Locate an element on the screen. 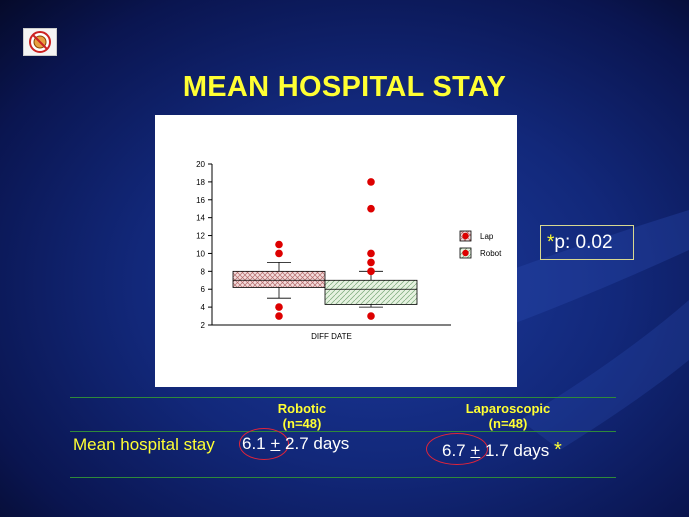 The width and height of the screenshot is (689, 517). column-header-laparoscopic-n: (n=48) is located at coordinates (508, 423).